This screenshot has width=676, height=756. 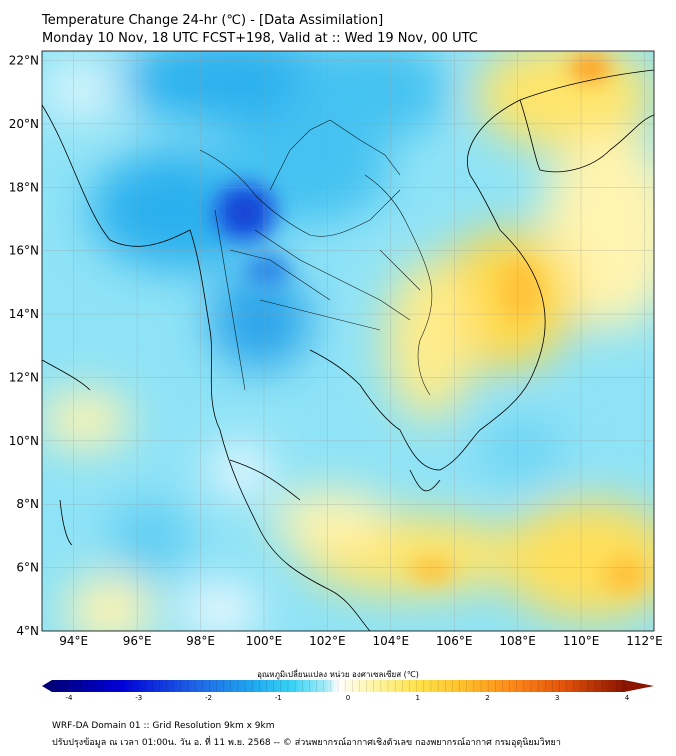 What do you see at coordinates (639, 686) in the screenshot?
I see `colorbar-max-arrow` at bounding box center [639, 686].